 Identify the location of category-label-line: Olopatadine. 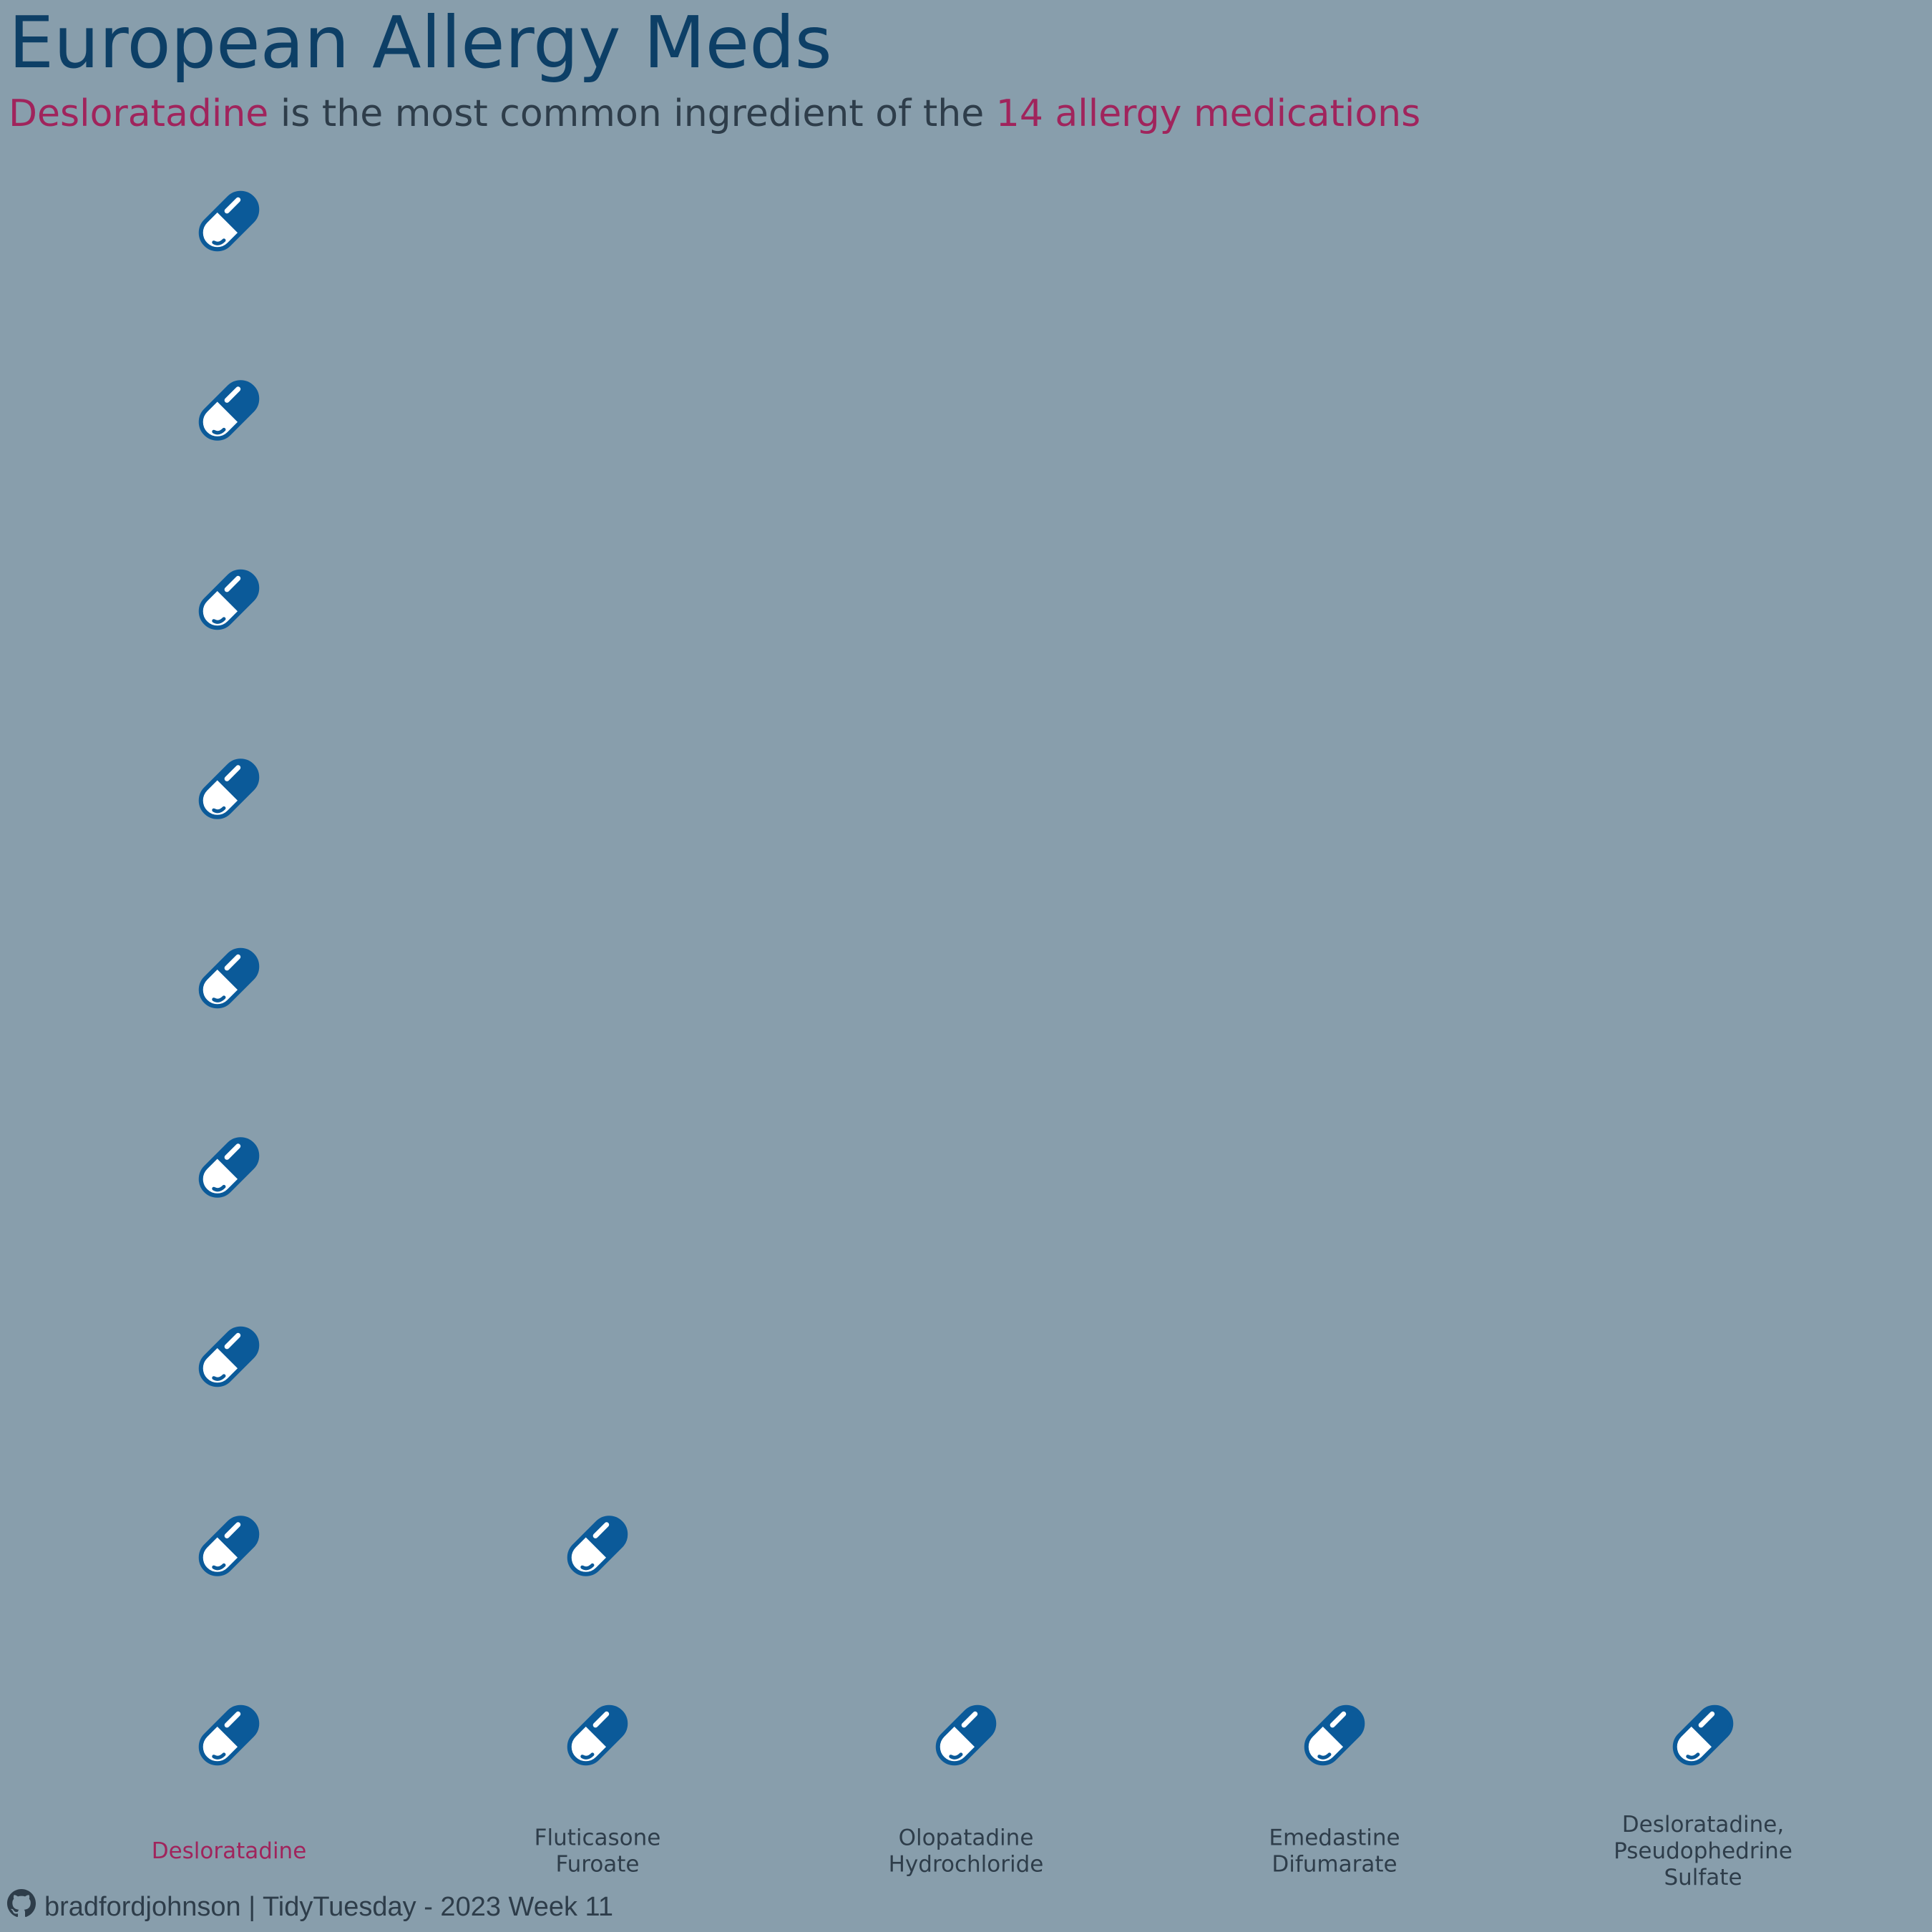
(966, 1838).